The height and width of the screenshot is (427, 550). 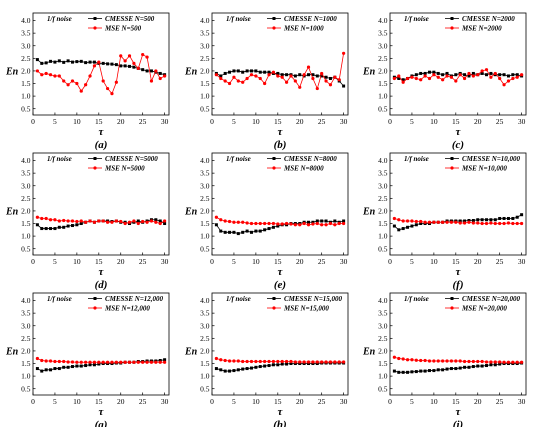 I want to click on y-tick-label: 3.0, so click(x=26, y=325).